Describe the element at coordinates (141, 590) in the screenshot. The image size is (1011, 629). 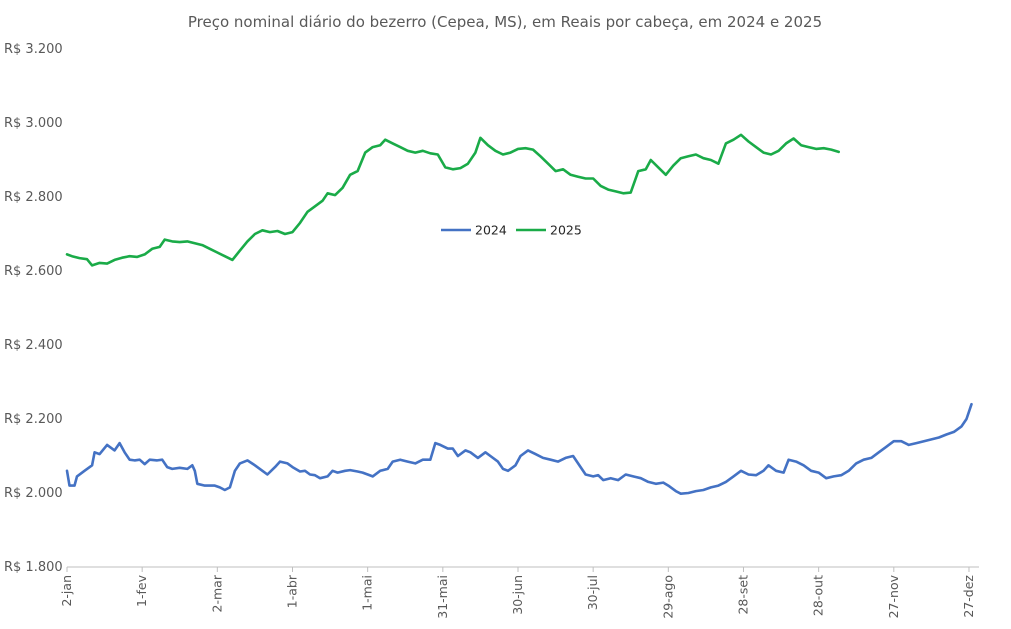
I see `x-tick-label: 1-fev` at that location.